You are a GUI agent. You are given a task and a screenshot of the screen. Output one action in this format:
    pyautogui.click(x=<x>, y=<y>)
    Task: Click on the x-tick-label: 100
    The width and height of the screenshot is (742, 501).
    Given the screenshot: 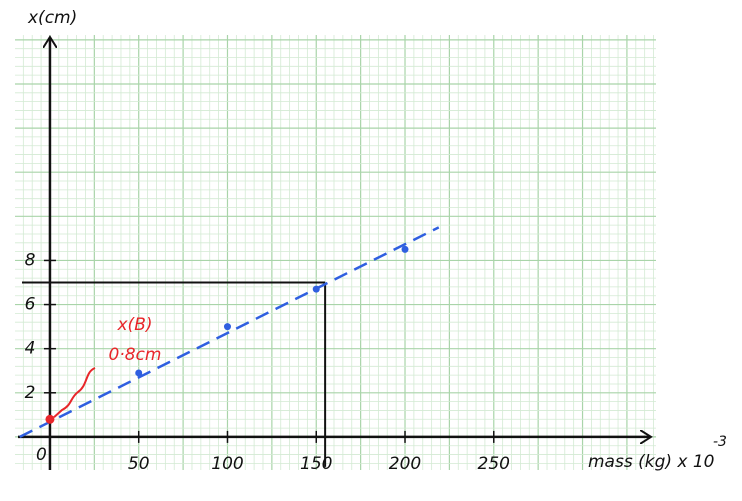 What is the action you would take?
    pyautogui.click(x=227, y=464)
    